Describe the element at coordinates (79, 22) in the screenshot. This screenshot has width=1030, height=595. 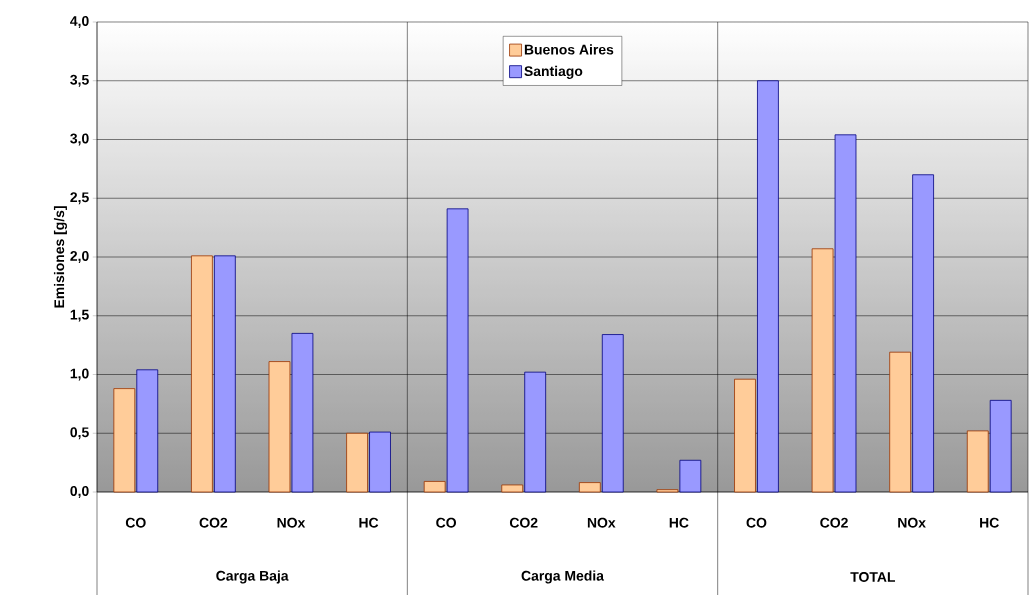
I see `y-tick-label: 4,0` at that location.